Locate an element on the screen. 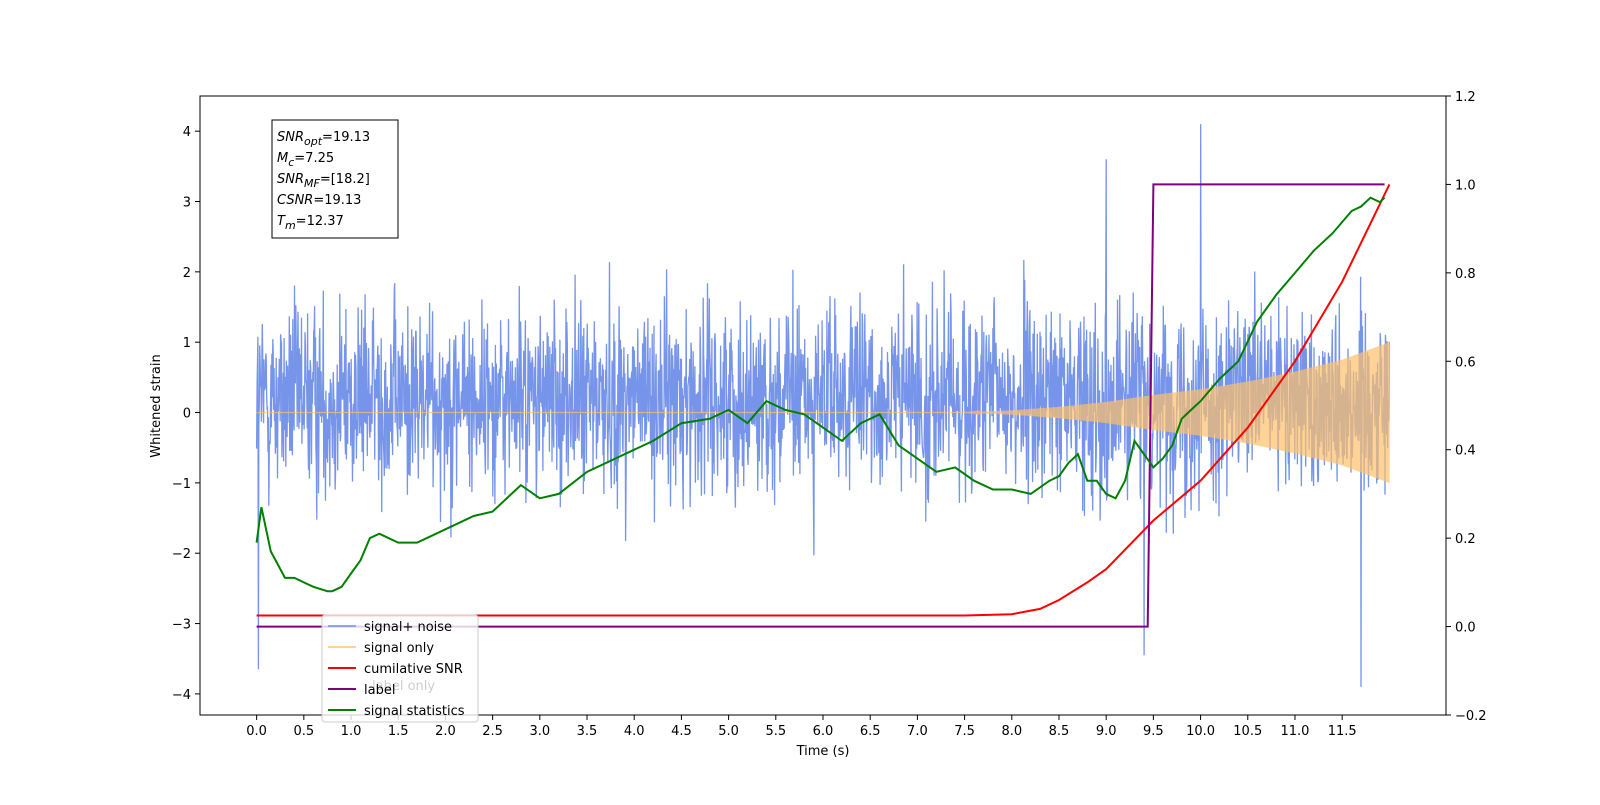  y-right-tick-label: 1.2 is located at coordinates (1465, 97).